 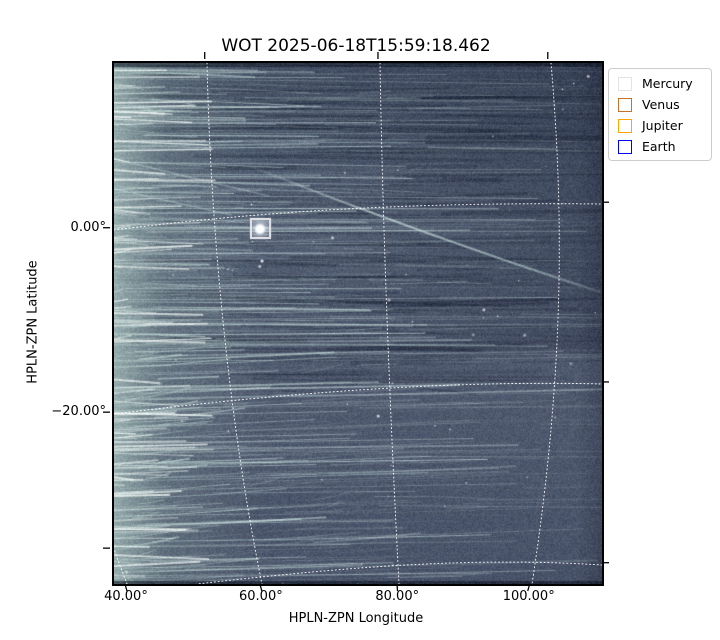 I want to click on legend-label: Venus, so click(x=661, y=104).